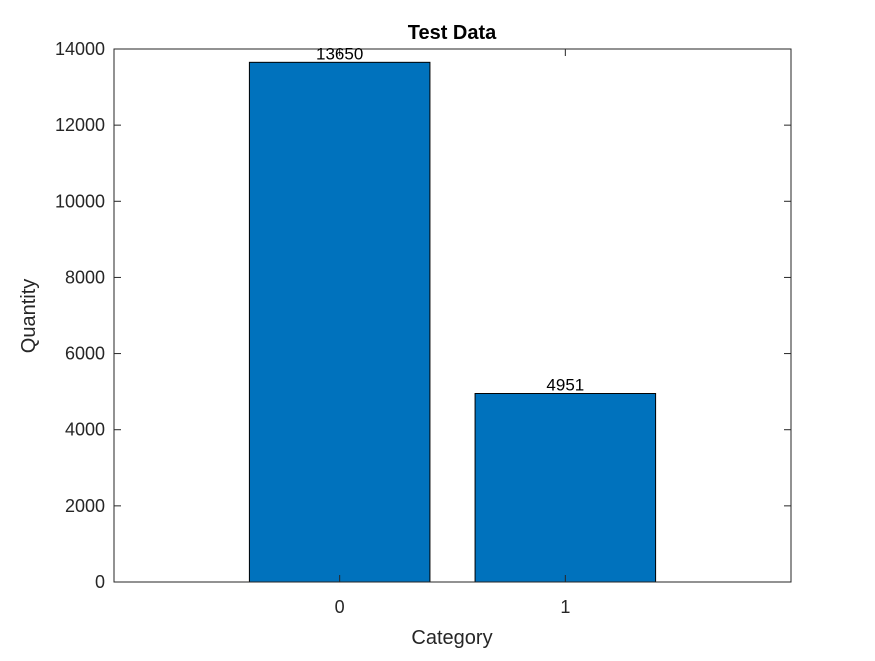 The image size is (875, 661). What do you see at coordinates (80, 125) in the screenshot?
I see `y-tick-label: 12000` at bounding box center [80, 125].